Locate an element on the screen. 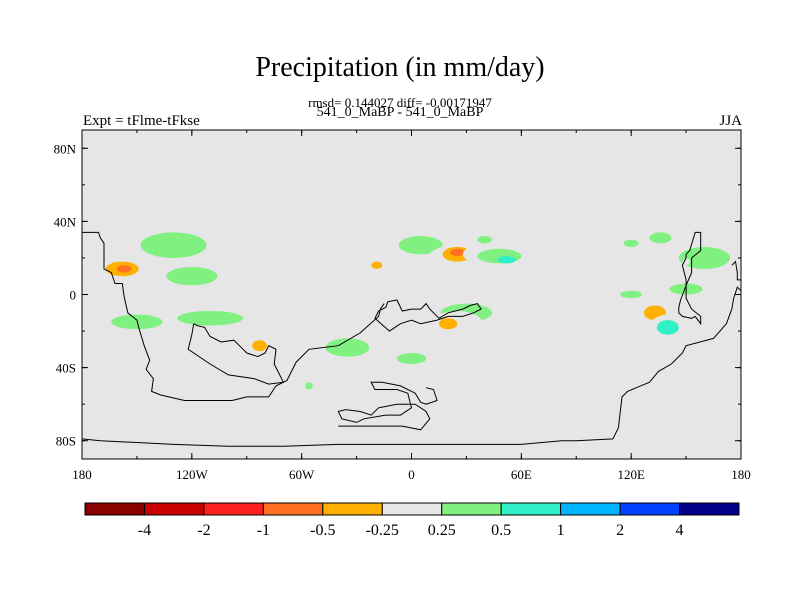  run-line: 541_0_MaBP - 541_0_MaBP is located at coordinates (400, 112).